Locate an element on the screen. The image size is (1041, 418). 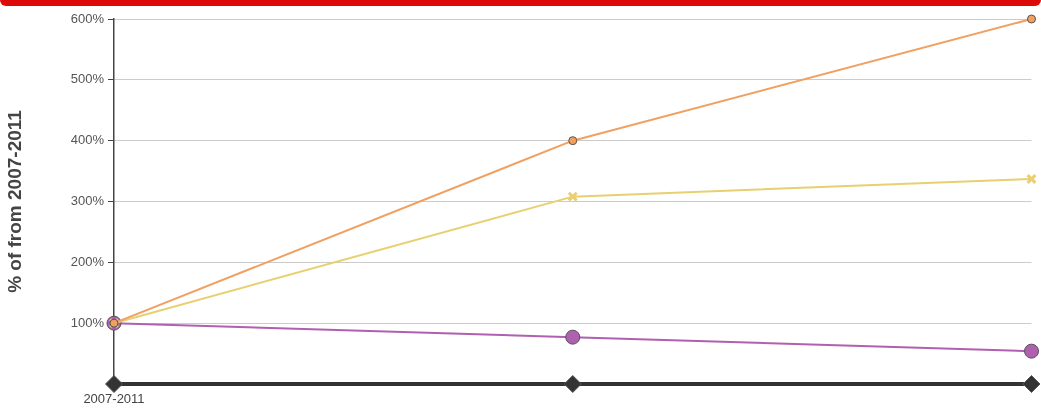
y-tick-label: 200% is located at coordinates (87, 261).